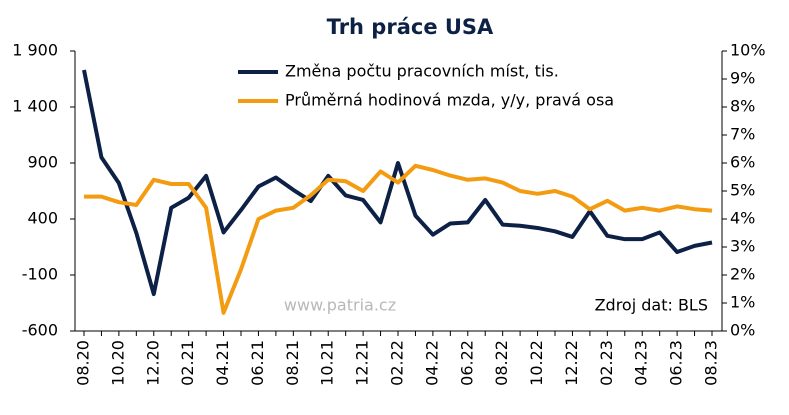 The image size is (789, 415). Describe the element at coordinates (641, 363) in the screenshot. I see `x-tick-label: 04.23` at that location.